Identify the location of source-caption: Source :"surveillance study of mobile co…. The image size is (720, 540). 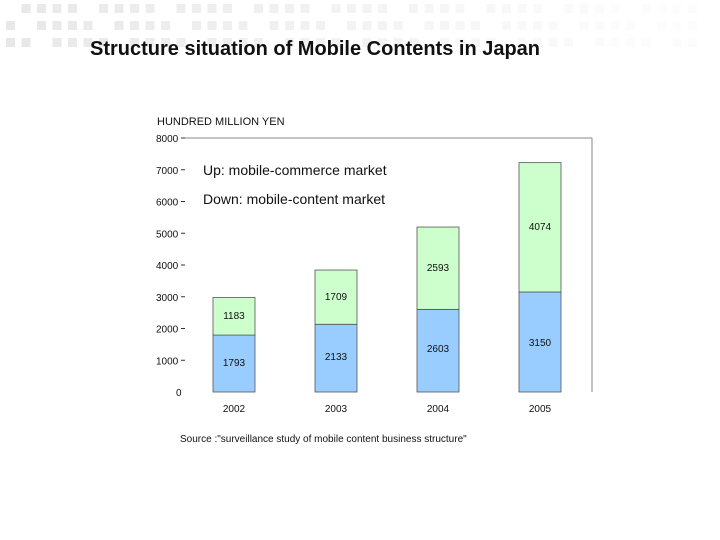
(323, 439).